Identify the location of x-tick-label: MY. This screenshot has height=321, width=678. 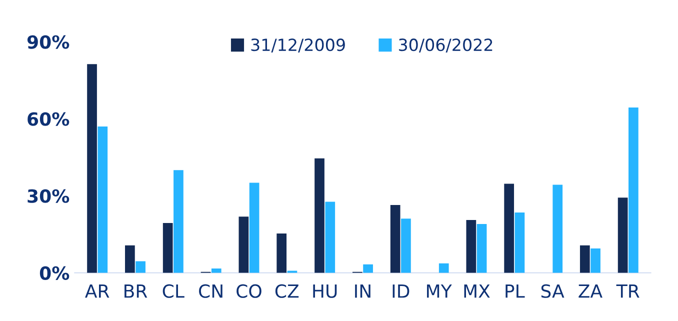
(439, 291).